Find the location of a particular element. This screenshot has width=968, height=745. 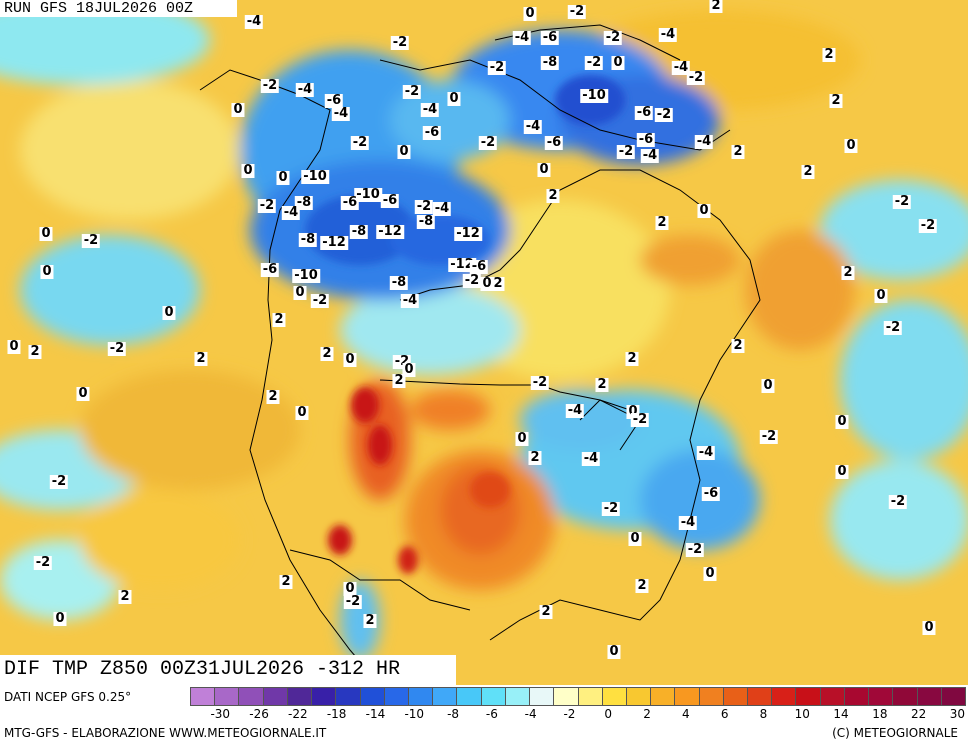

field-title: DIF TMP Z850 00Z31JUL2026 -312 HR is located at coordinates (228, 670).